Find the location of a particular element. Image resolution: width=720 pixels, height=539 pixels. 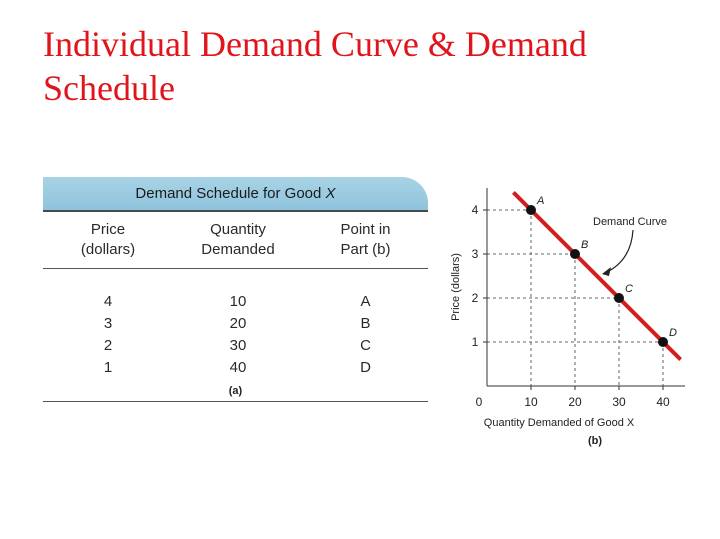

cell-price: 3 is located at coordinates (108, 323).